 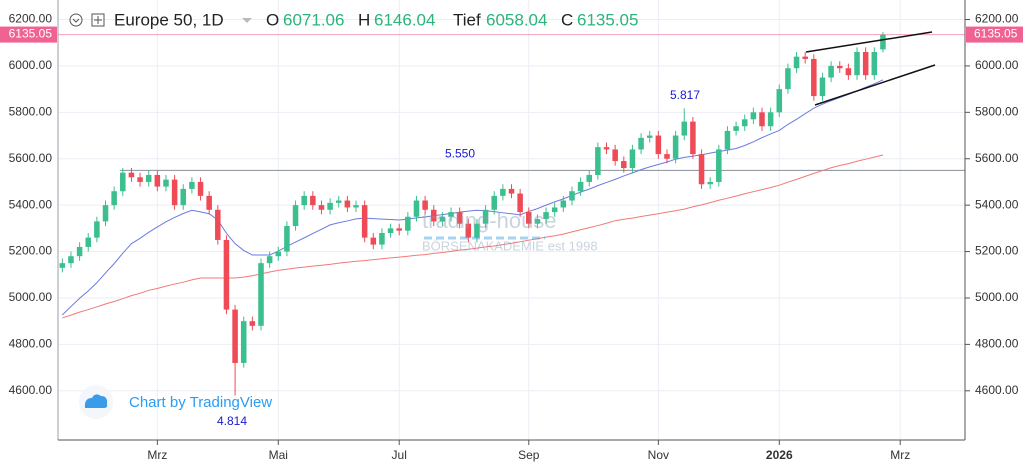 What do you see at coordinates (997, 390) in the screenshot?
I see `y-tick-label: 4600.00` at bounding box center [997, 390].